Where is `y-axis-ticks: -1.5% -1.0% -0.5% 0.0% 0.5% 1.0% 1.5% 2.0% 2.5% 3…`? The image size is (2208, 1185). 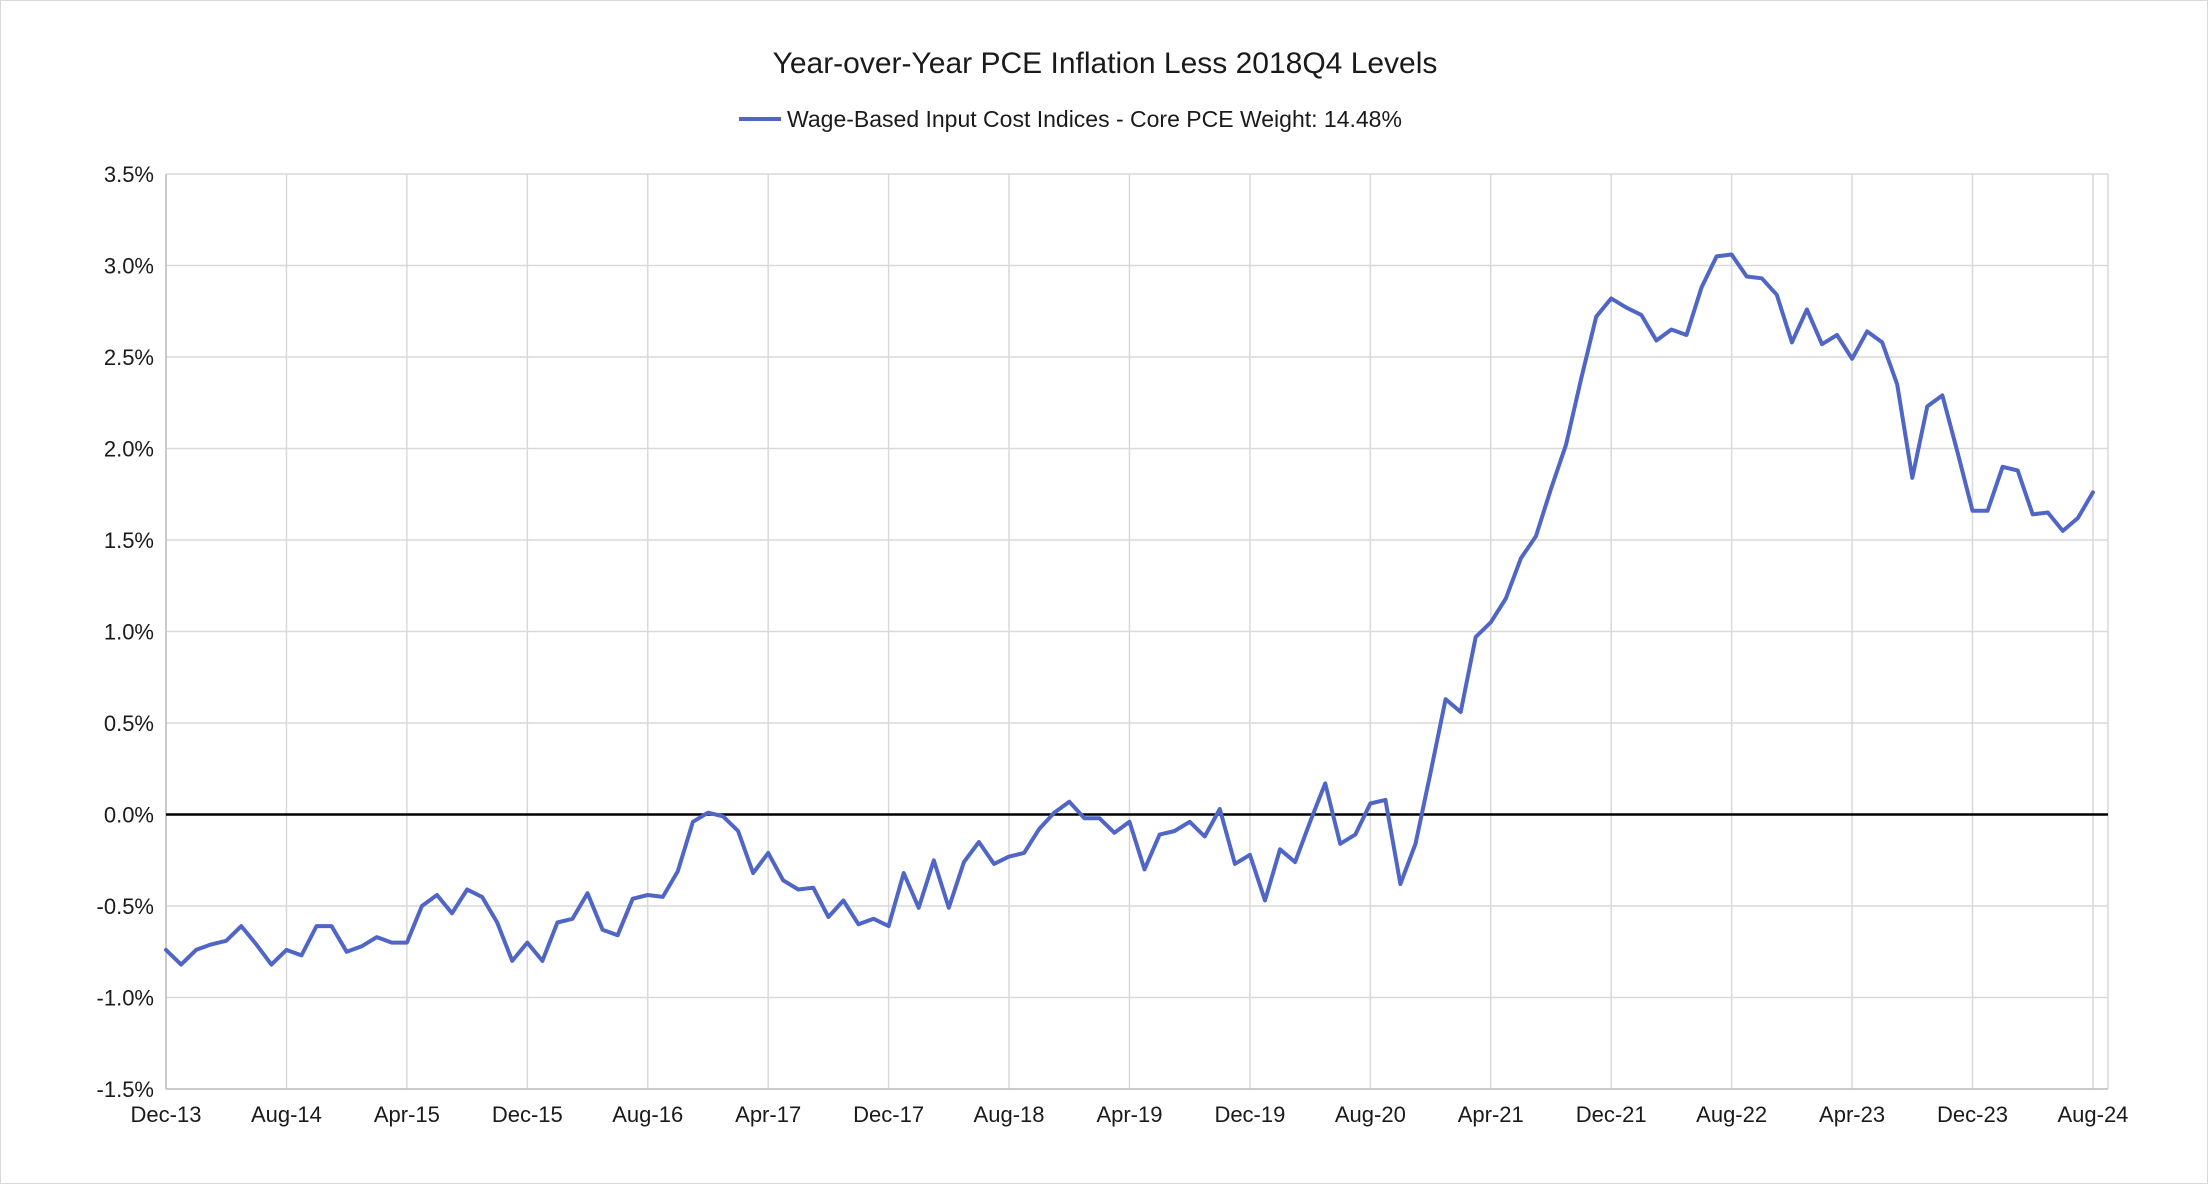
y-axis-ticks: -1.5% -1.0% -0.5% 0.0% 0.5% 1.0% 1.5% 2.0% 2.5% 3… is located at coordinates (125, 632).